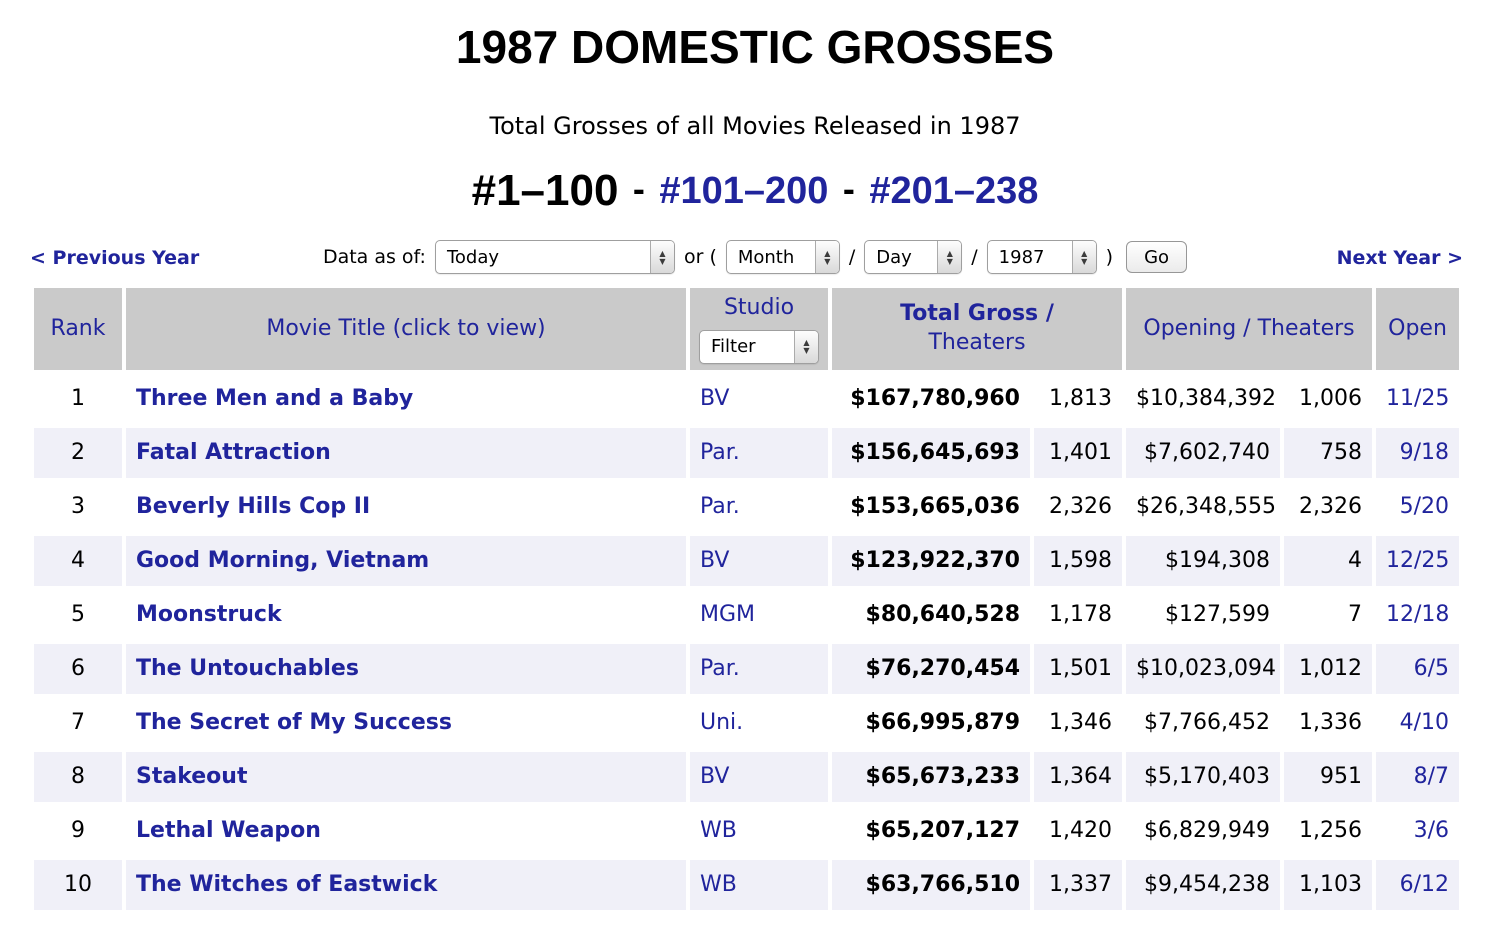  I want to click on column-header-rank: Rank, so click(78, 329).